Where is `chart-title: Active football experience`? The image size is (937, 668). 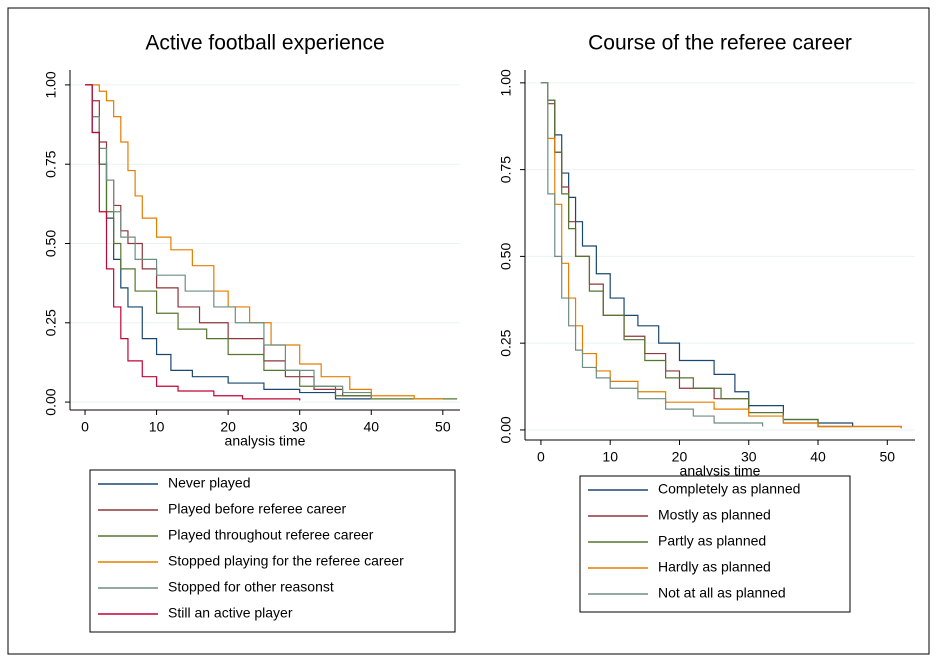 chart-title: Active football experience is located at coordinates (264, 43).